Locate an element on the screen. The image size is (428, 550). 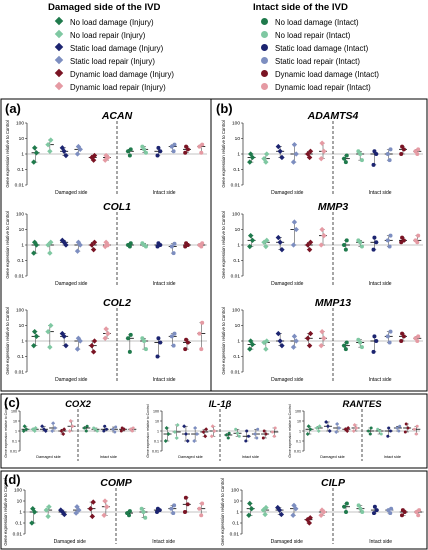
legend-intact-label: No load damage (Intact) is located at coordinates (317, 22).